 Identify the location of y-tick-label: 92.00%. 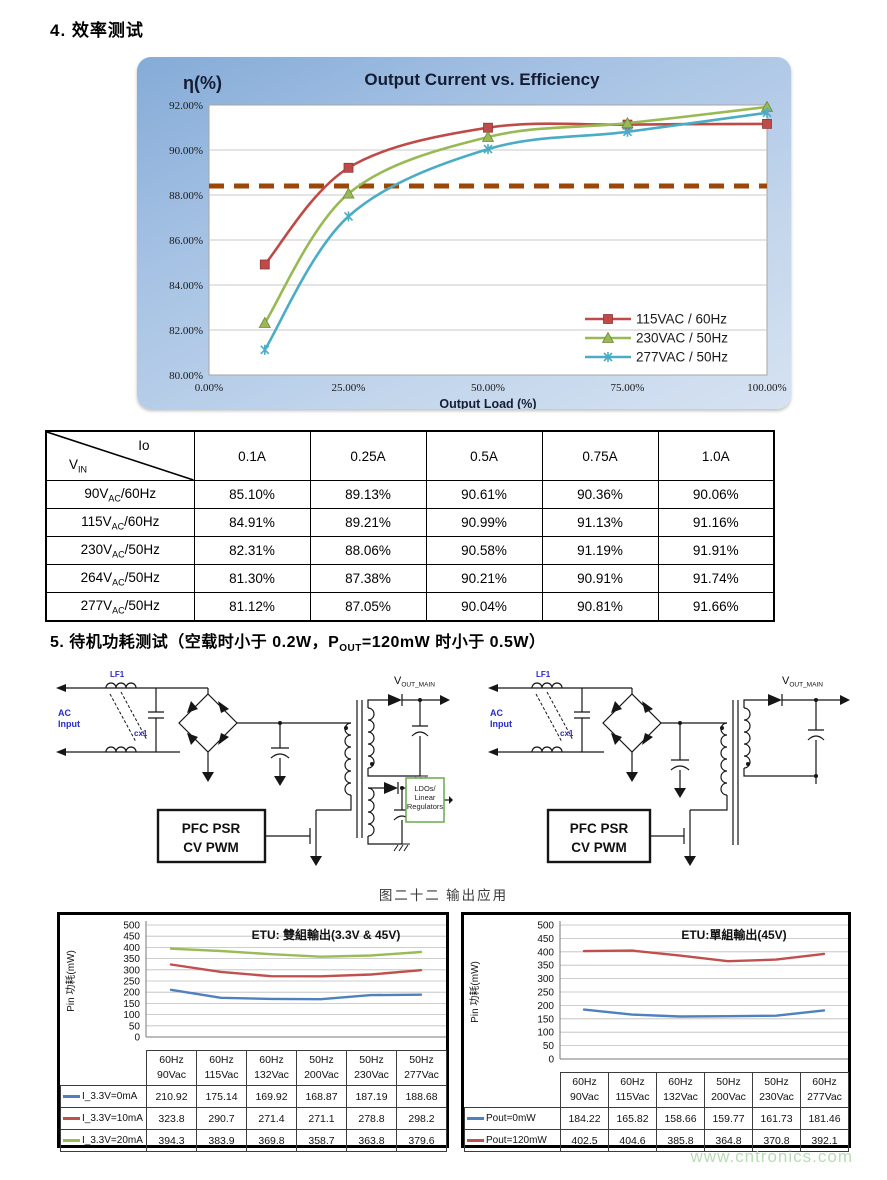
(186, 106).